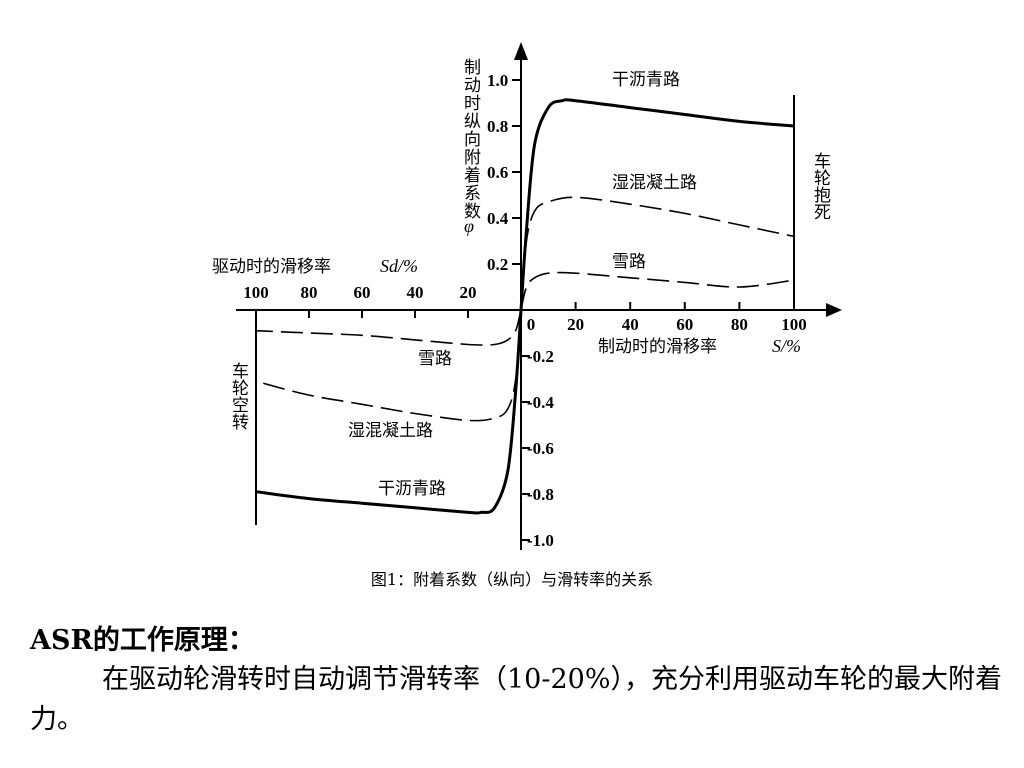 The height and width of the screenshot is (768, 1024). Describe the element at coordinates (497, 80) in the screenshot. I see `y-tick-label: 1.0` at that location.